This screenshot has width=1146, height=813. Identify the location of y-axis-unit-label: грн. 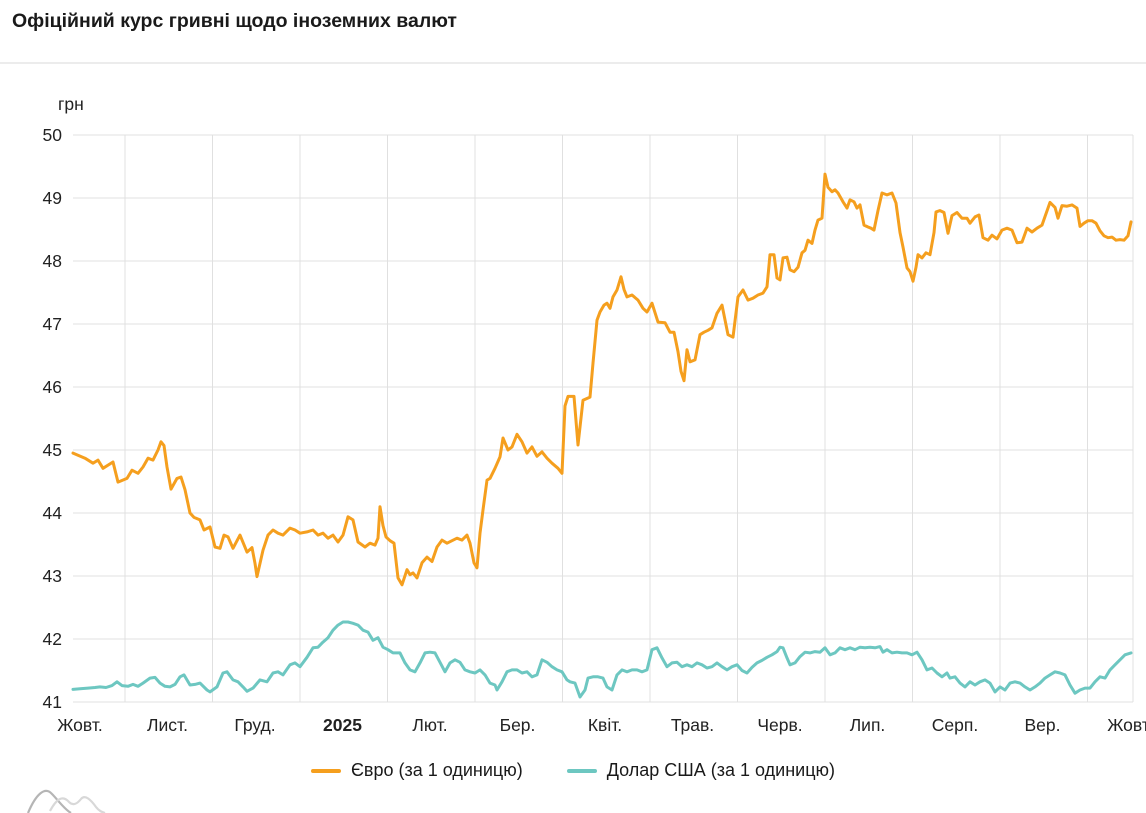
(71, 104).